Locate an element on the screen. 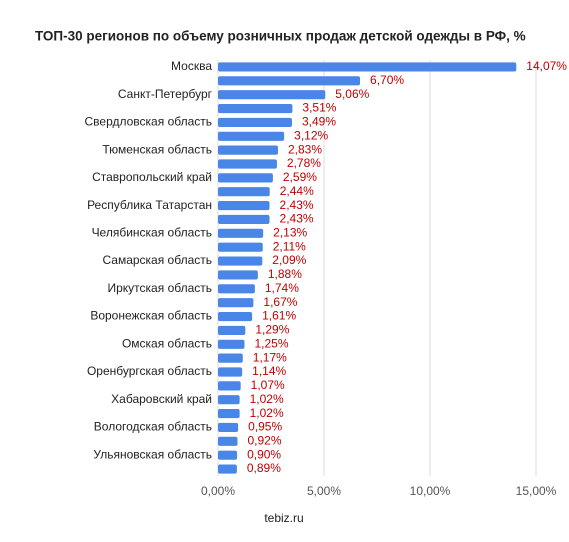 This screenshot has width=569, height=542. source: tebiz.ru is located at coordinates (283, 518).